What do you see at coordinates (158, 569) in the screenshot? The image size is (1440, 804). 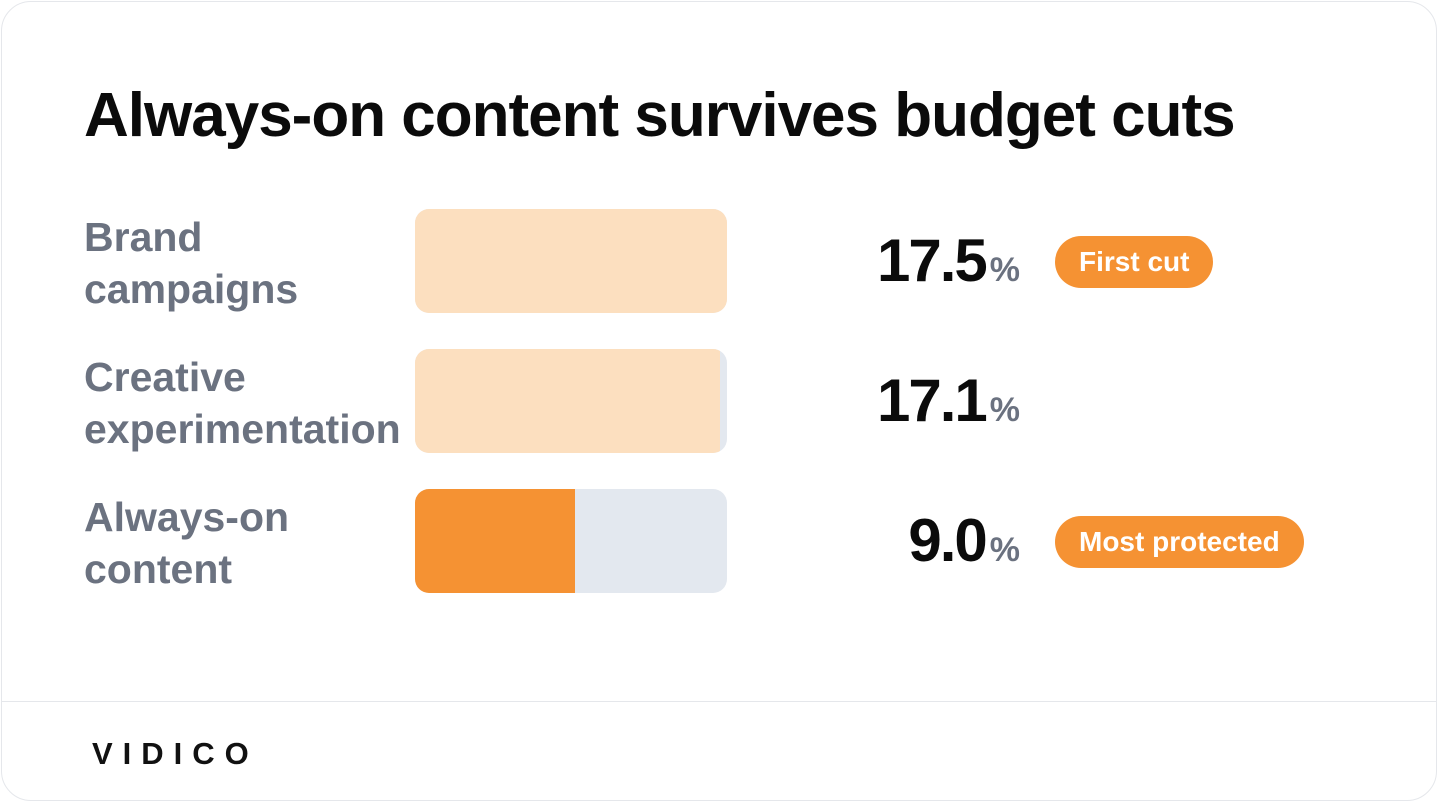 I see `bar-category-label-line: content` at bounding box center [158, 569].